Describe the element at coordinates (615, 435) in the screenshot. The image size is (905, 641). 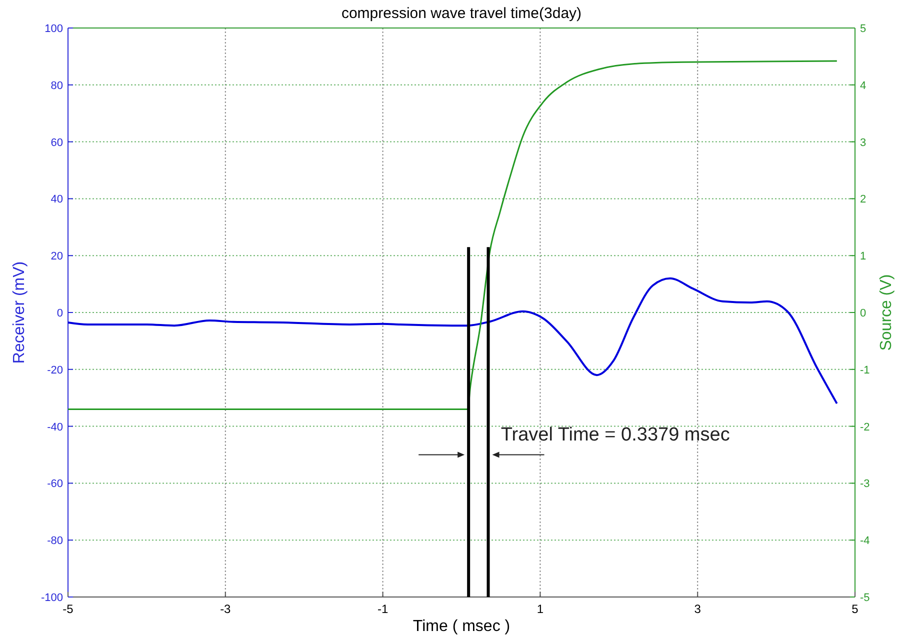
I see `annotation: Travel Time = 0.3379 msec` at that location.